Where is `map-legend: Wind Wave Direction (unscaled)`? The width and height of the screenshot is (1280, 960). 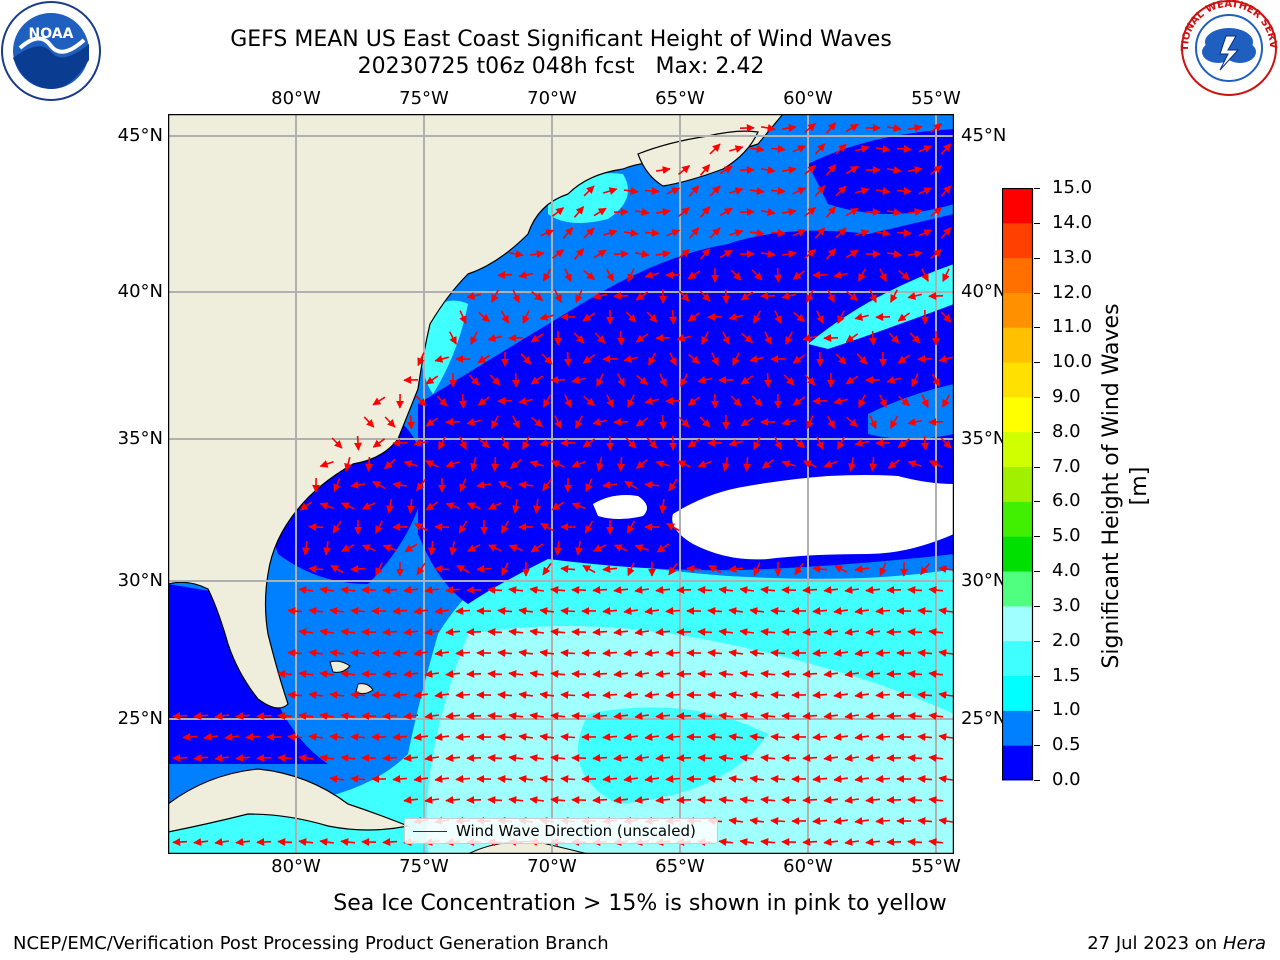
map-legend: Wind Wave Direction (unscaled) is located at coordinates (561, 831).